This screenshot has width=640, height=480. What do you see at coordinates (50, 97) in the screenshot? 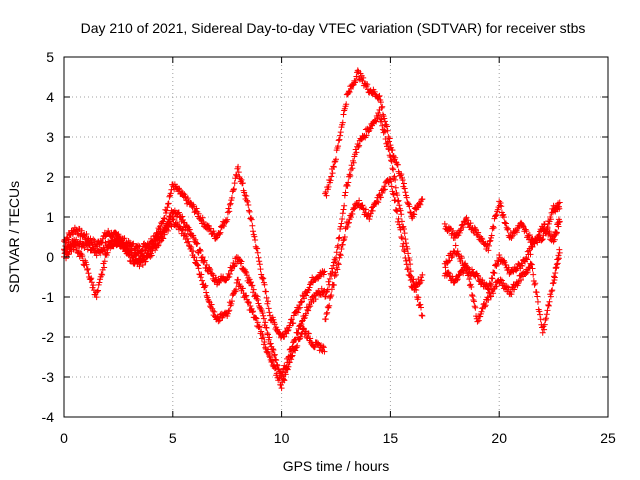
I see `y-tick-label: 4` at bounding box center [50, 97].